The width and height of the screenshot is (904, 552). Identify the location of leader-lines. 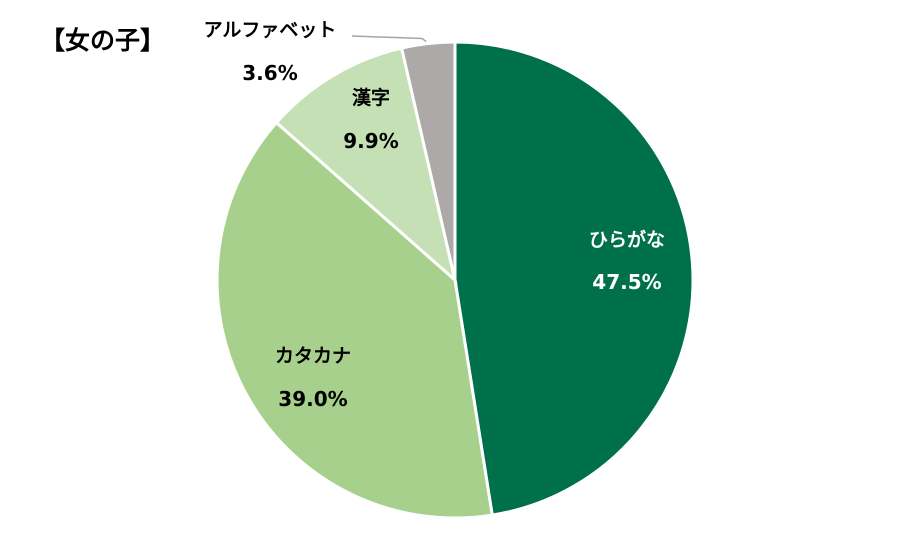
(389, 39).